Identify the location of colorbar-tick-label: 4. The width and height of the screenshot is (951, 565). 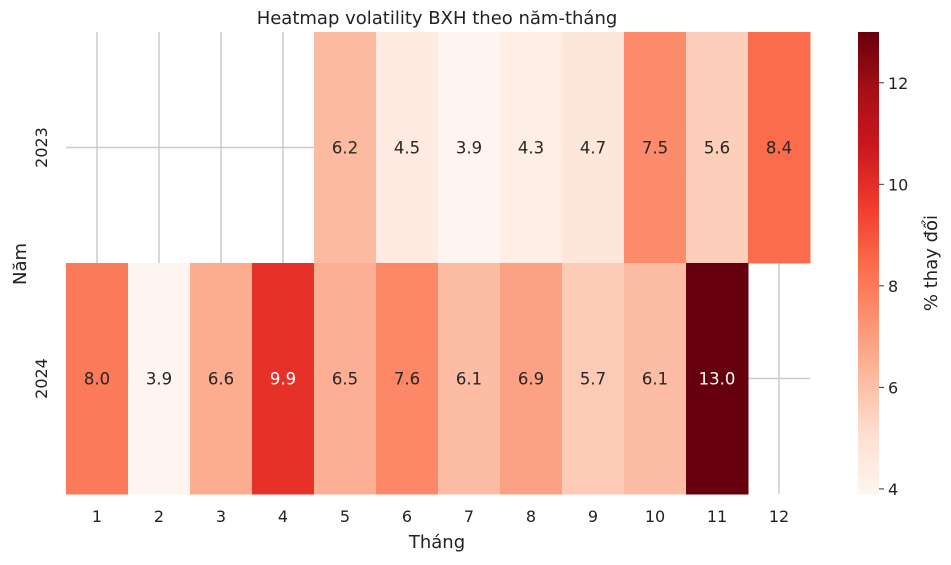
(893, 489).